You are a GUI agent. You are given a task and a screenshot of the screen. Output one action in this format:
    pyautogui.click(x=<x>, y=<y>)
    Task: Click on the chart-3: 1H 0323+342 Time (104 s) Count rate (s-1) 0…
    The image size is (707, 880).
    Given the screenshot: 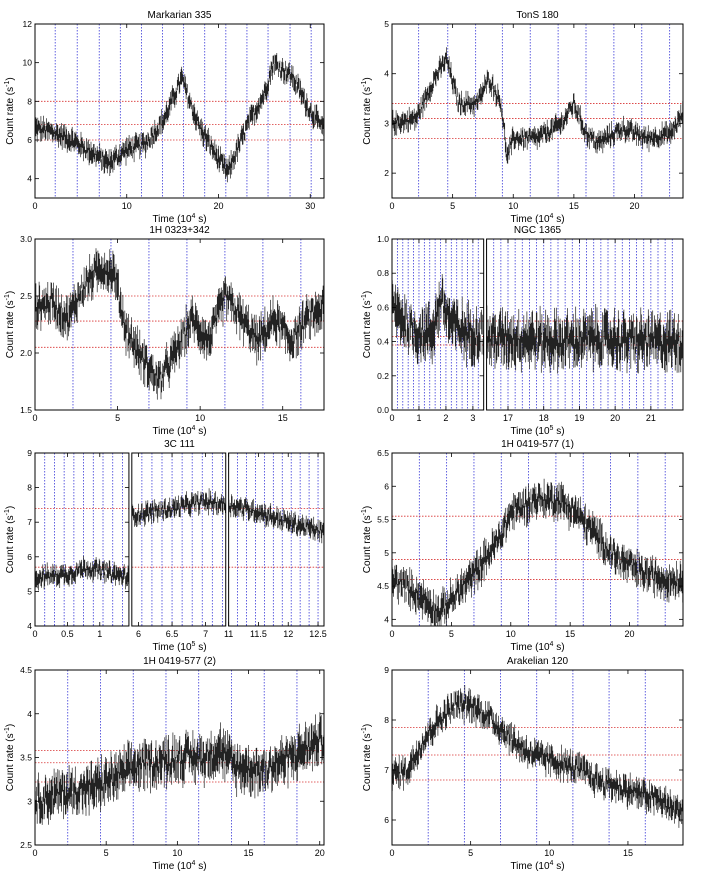 What is the action you would take?
    pyautogui.click(x=164, y=331)
    